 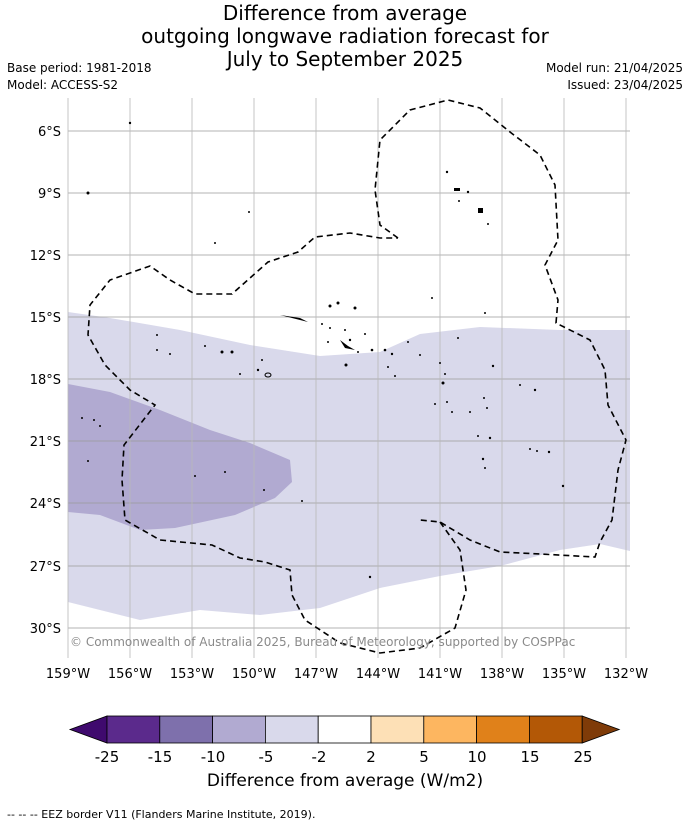 What do you see at coordinates (614, 68) in the screenshot?
I see `model-run: Model run: 21/04/2025` at bounding box center [614, 68].